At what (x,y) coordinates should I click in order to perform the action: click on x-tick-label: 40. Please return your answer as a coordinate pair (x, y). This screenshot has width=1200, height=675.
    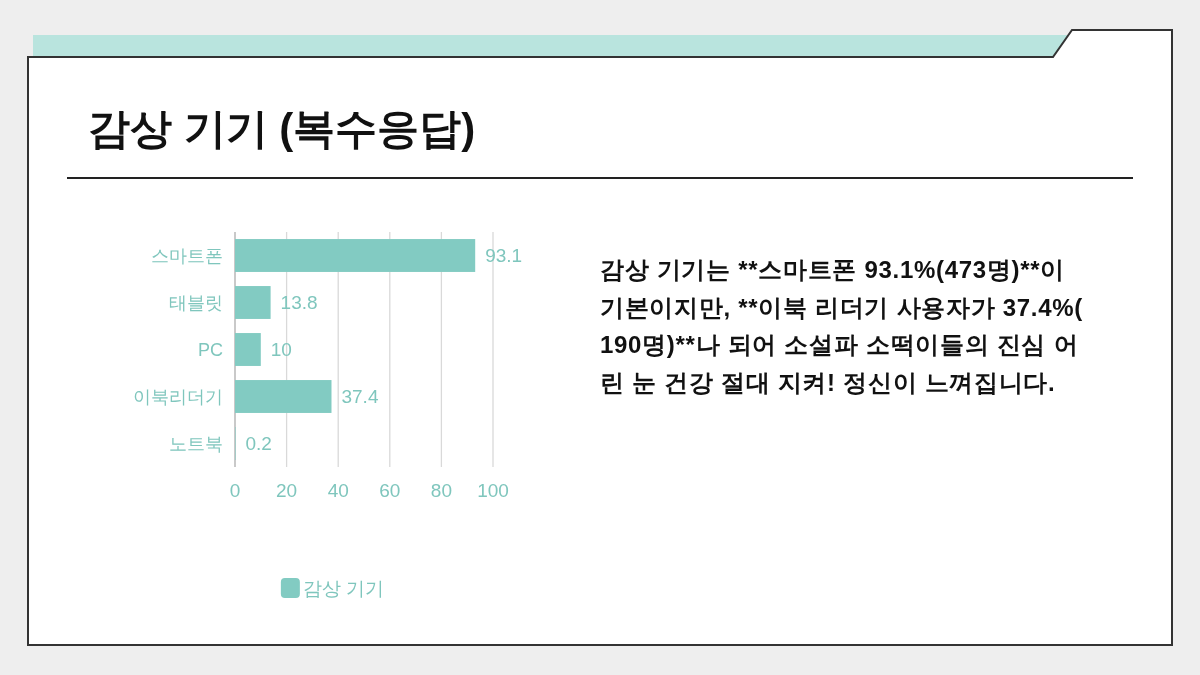
    Looking at the image, I should click on (338, 490).